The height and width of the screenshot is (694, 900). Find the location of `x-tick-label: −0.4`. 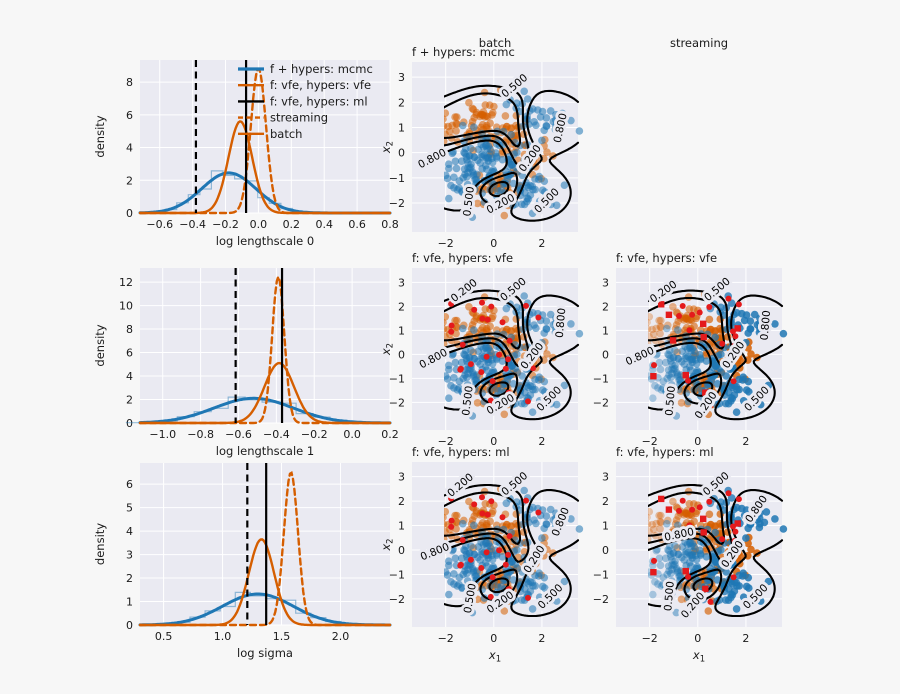

x-tick-label: −0.4 is located at coordinates (276, 434).